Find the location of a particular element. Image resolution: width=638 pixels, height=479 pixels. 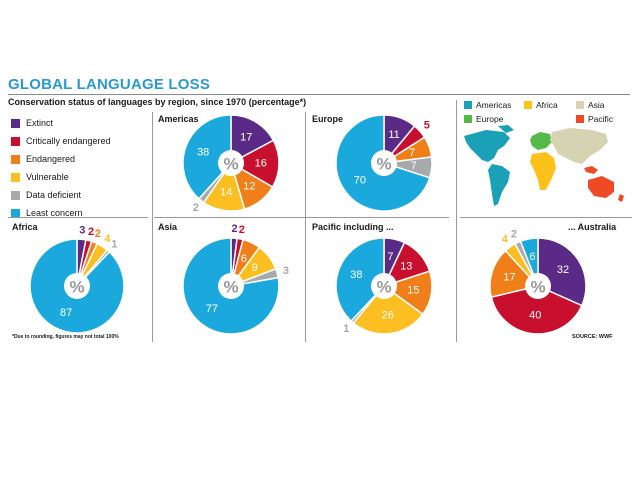

slice-label-data-deficient: 7 is located at coordinates (414, 166).